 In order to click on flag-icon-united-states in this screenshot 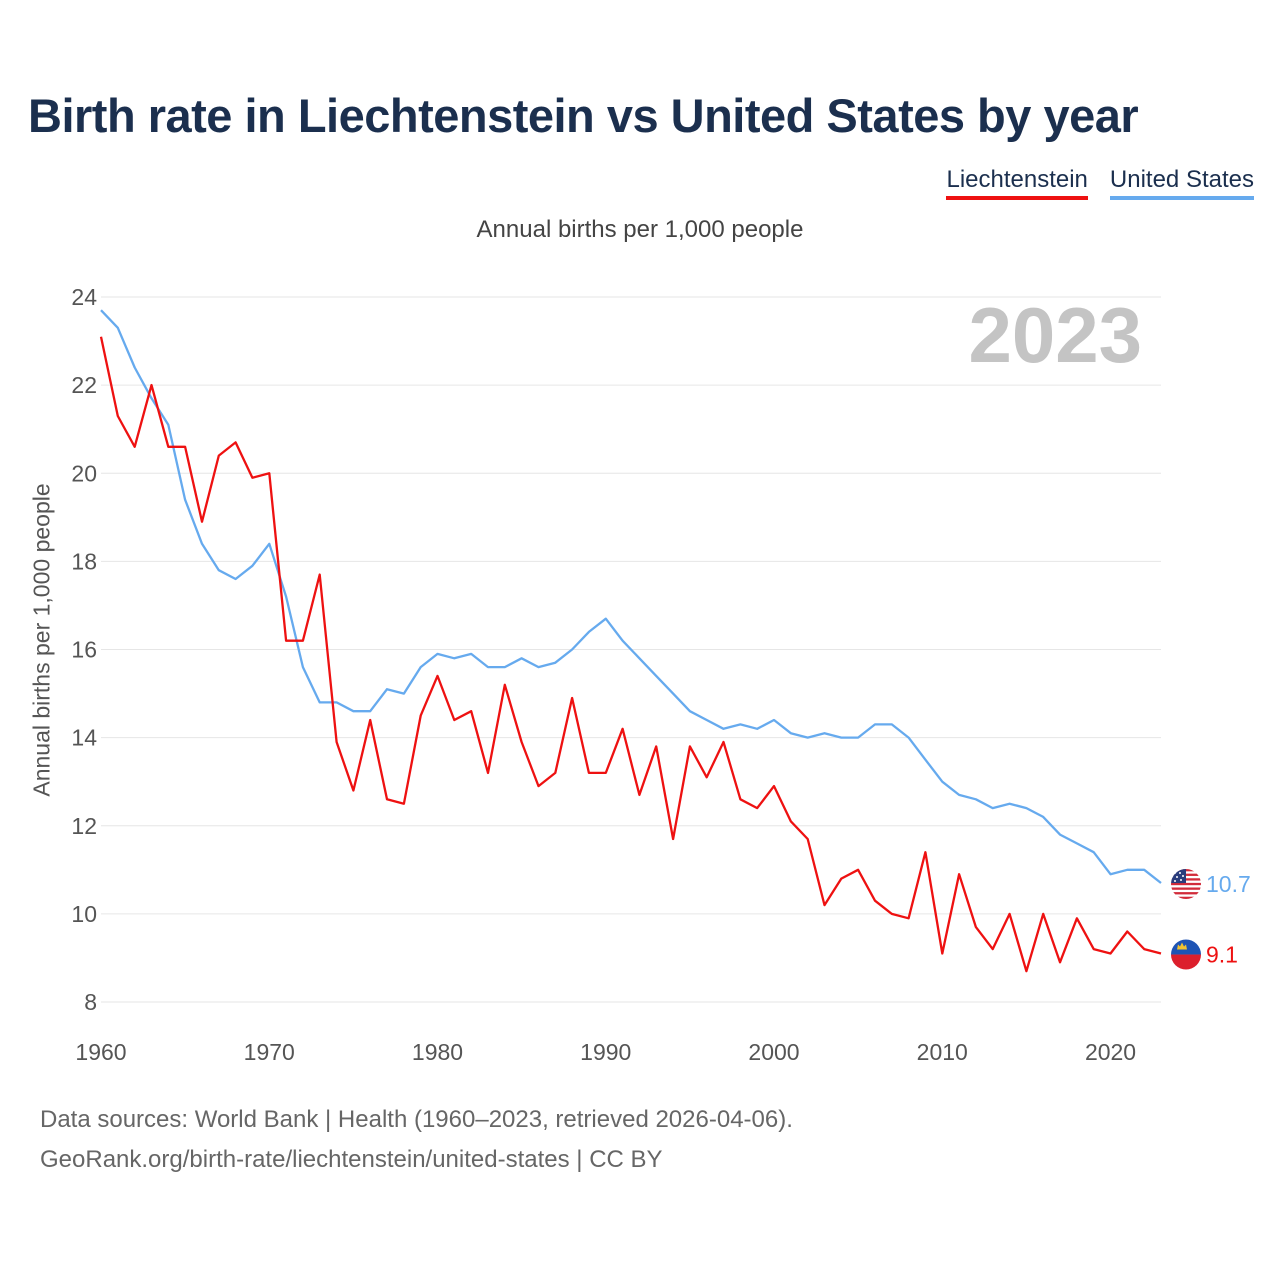, I will do `click(1186, 884)`.